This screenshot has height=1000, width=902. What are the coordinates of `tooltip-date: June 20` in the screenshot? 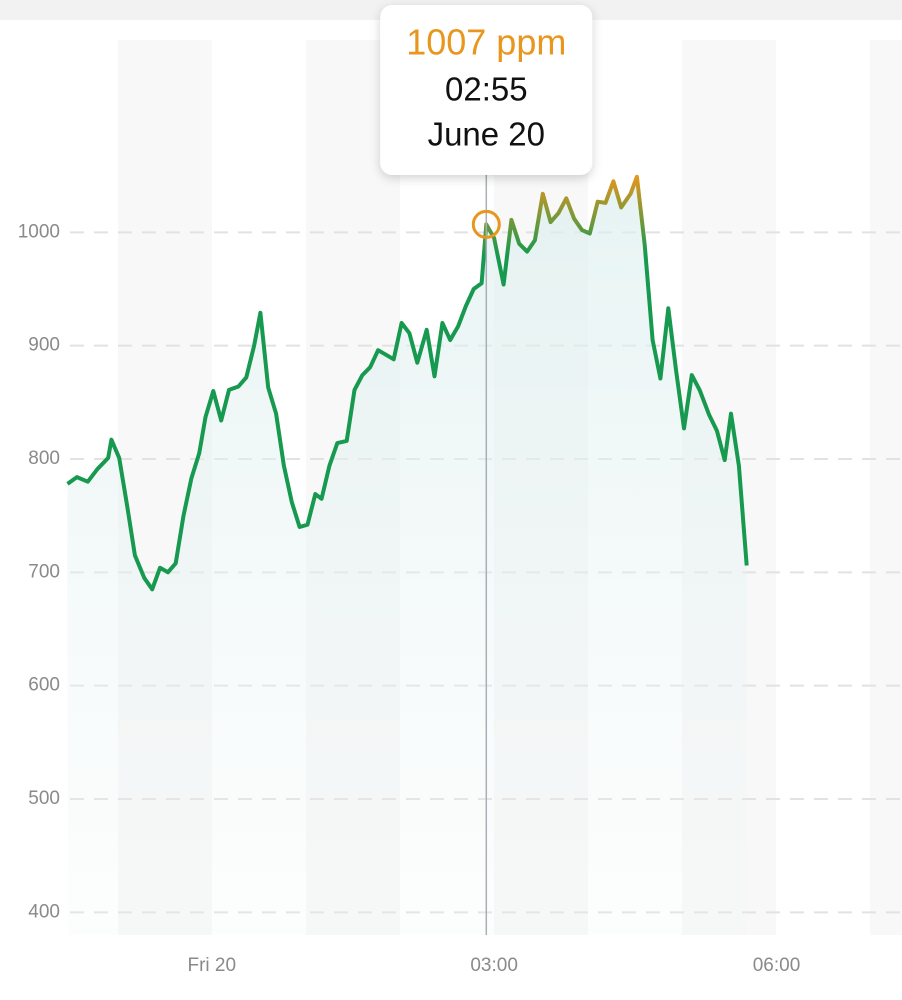 It's located at (486, 134).